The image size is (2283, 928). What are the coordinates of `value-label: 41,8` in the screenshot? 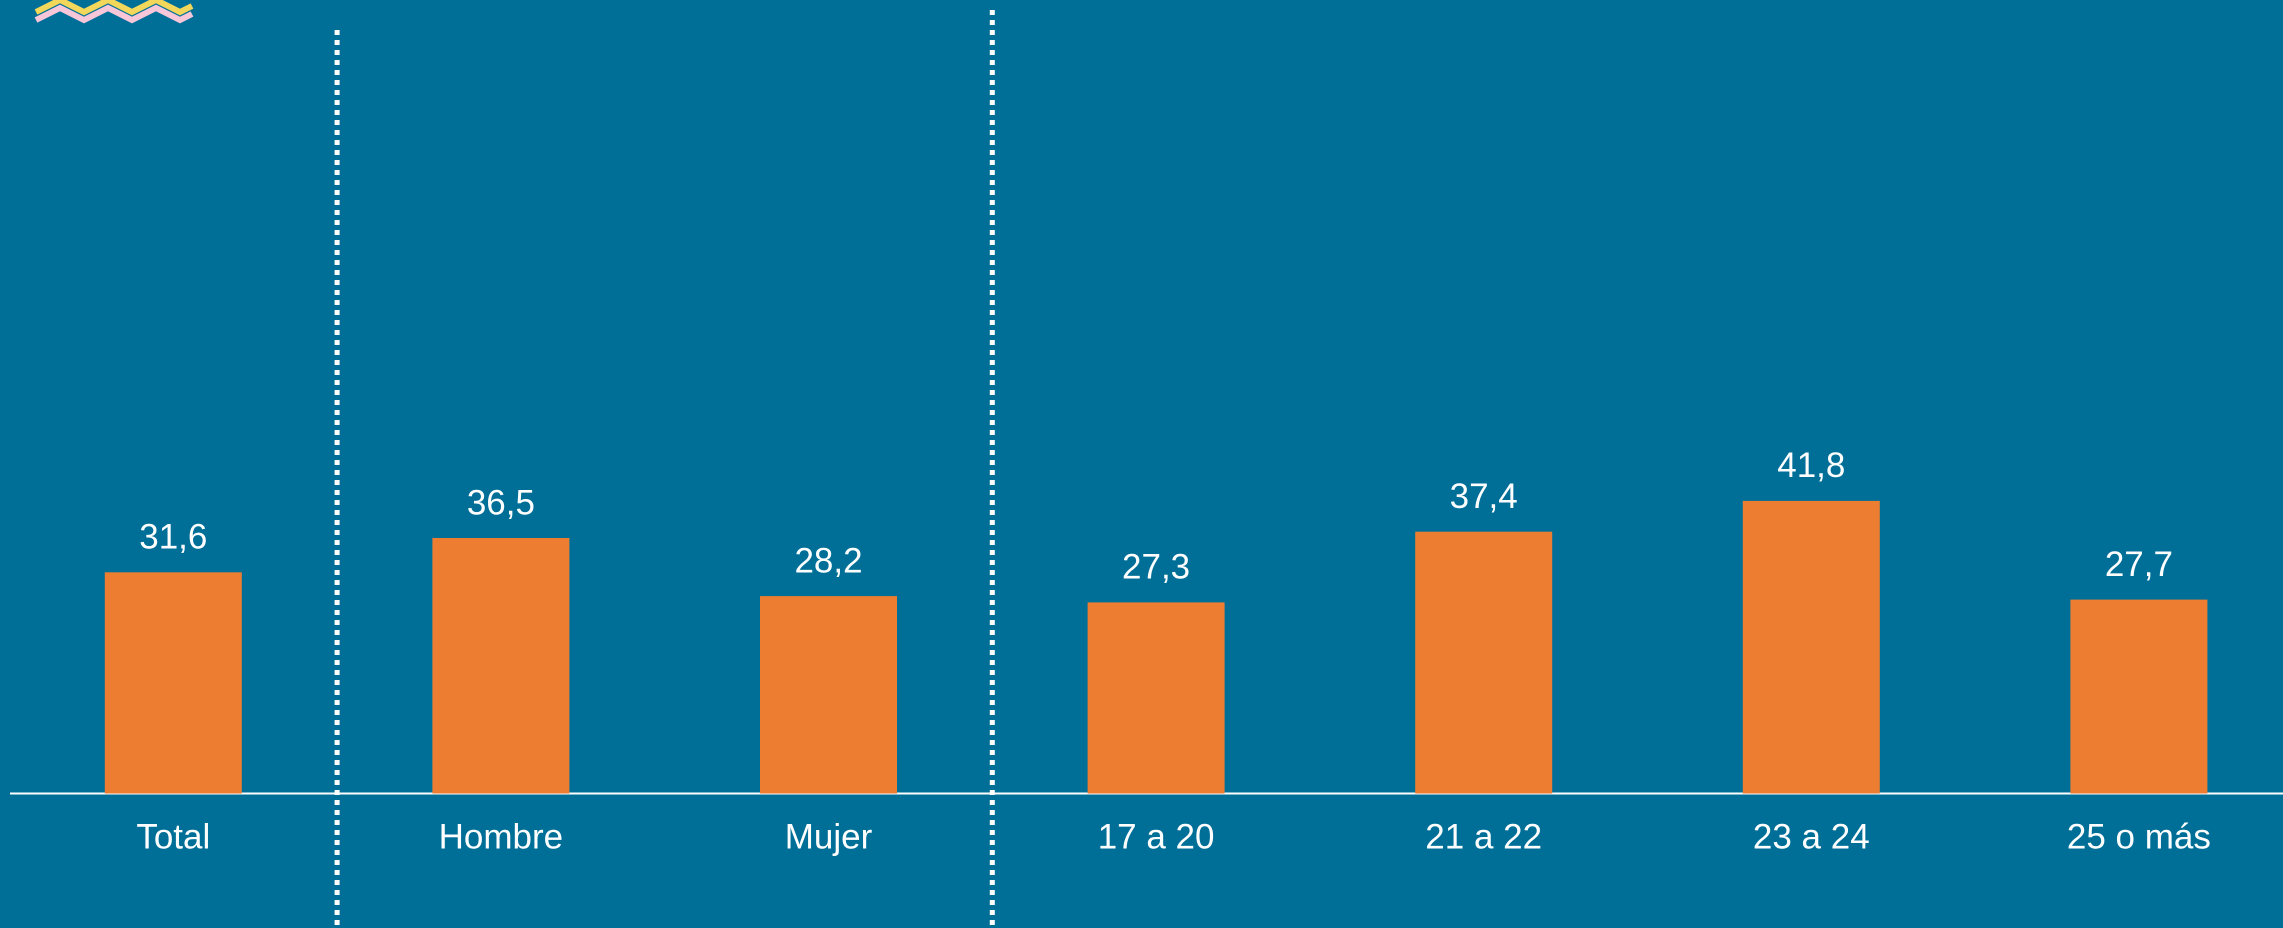 It's located at (1811, 465).